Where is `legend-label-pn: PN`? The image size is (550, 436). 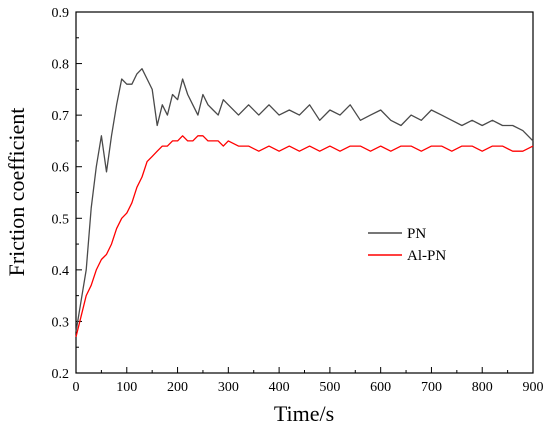
legend-label-pn: PN is located at coordinates (416, 234).